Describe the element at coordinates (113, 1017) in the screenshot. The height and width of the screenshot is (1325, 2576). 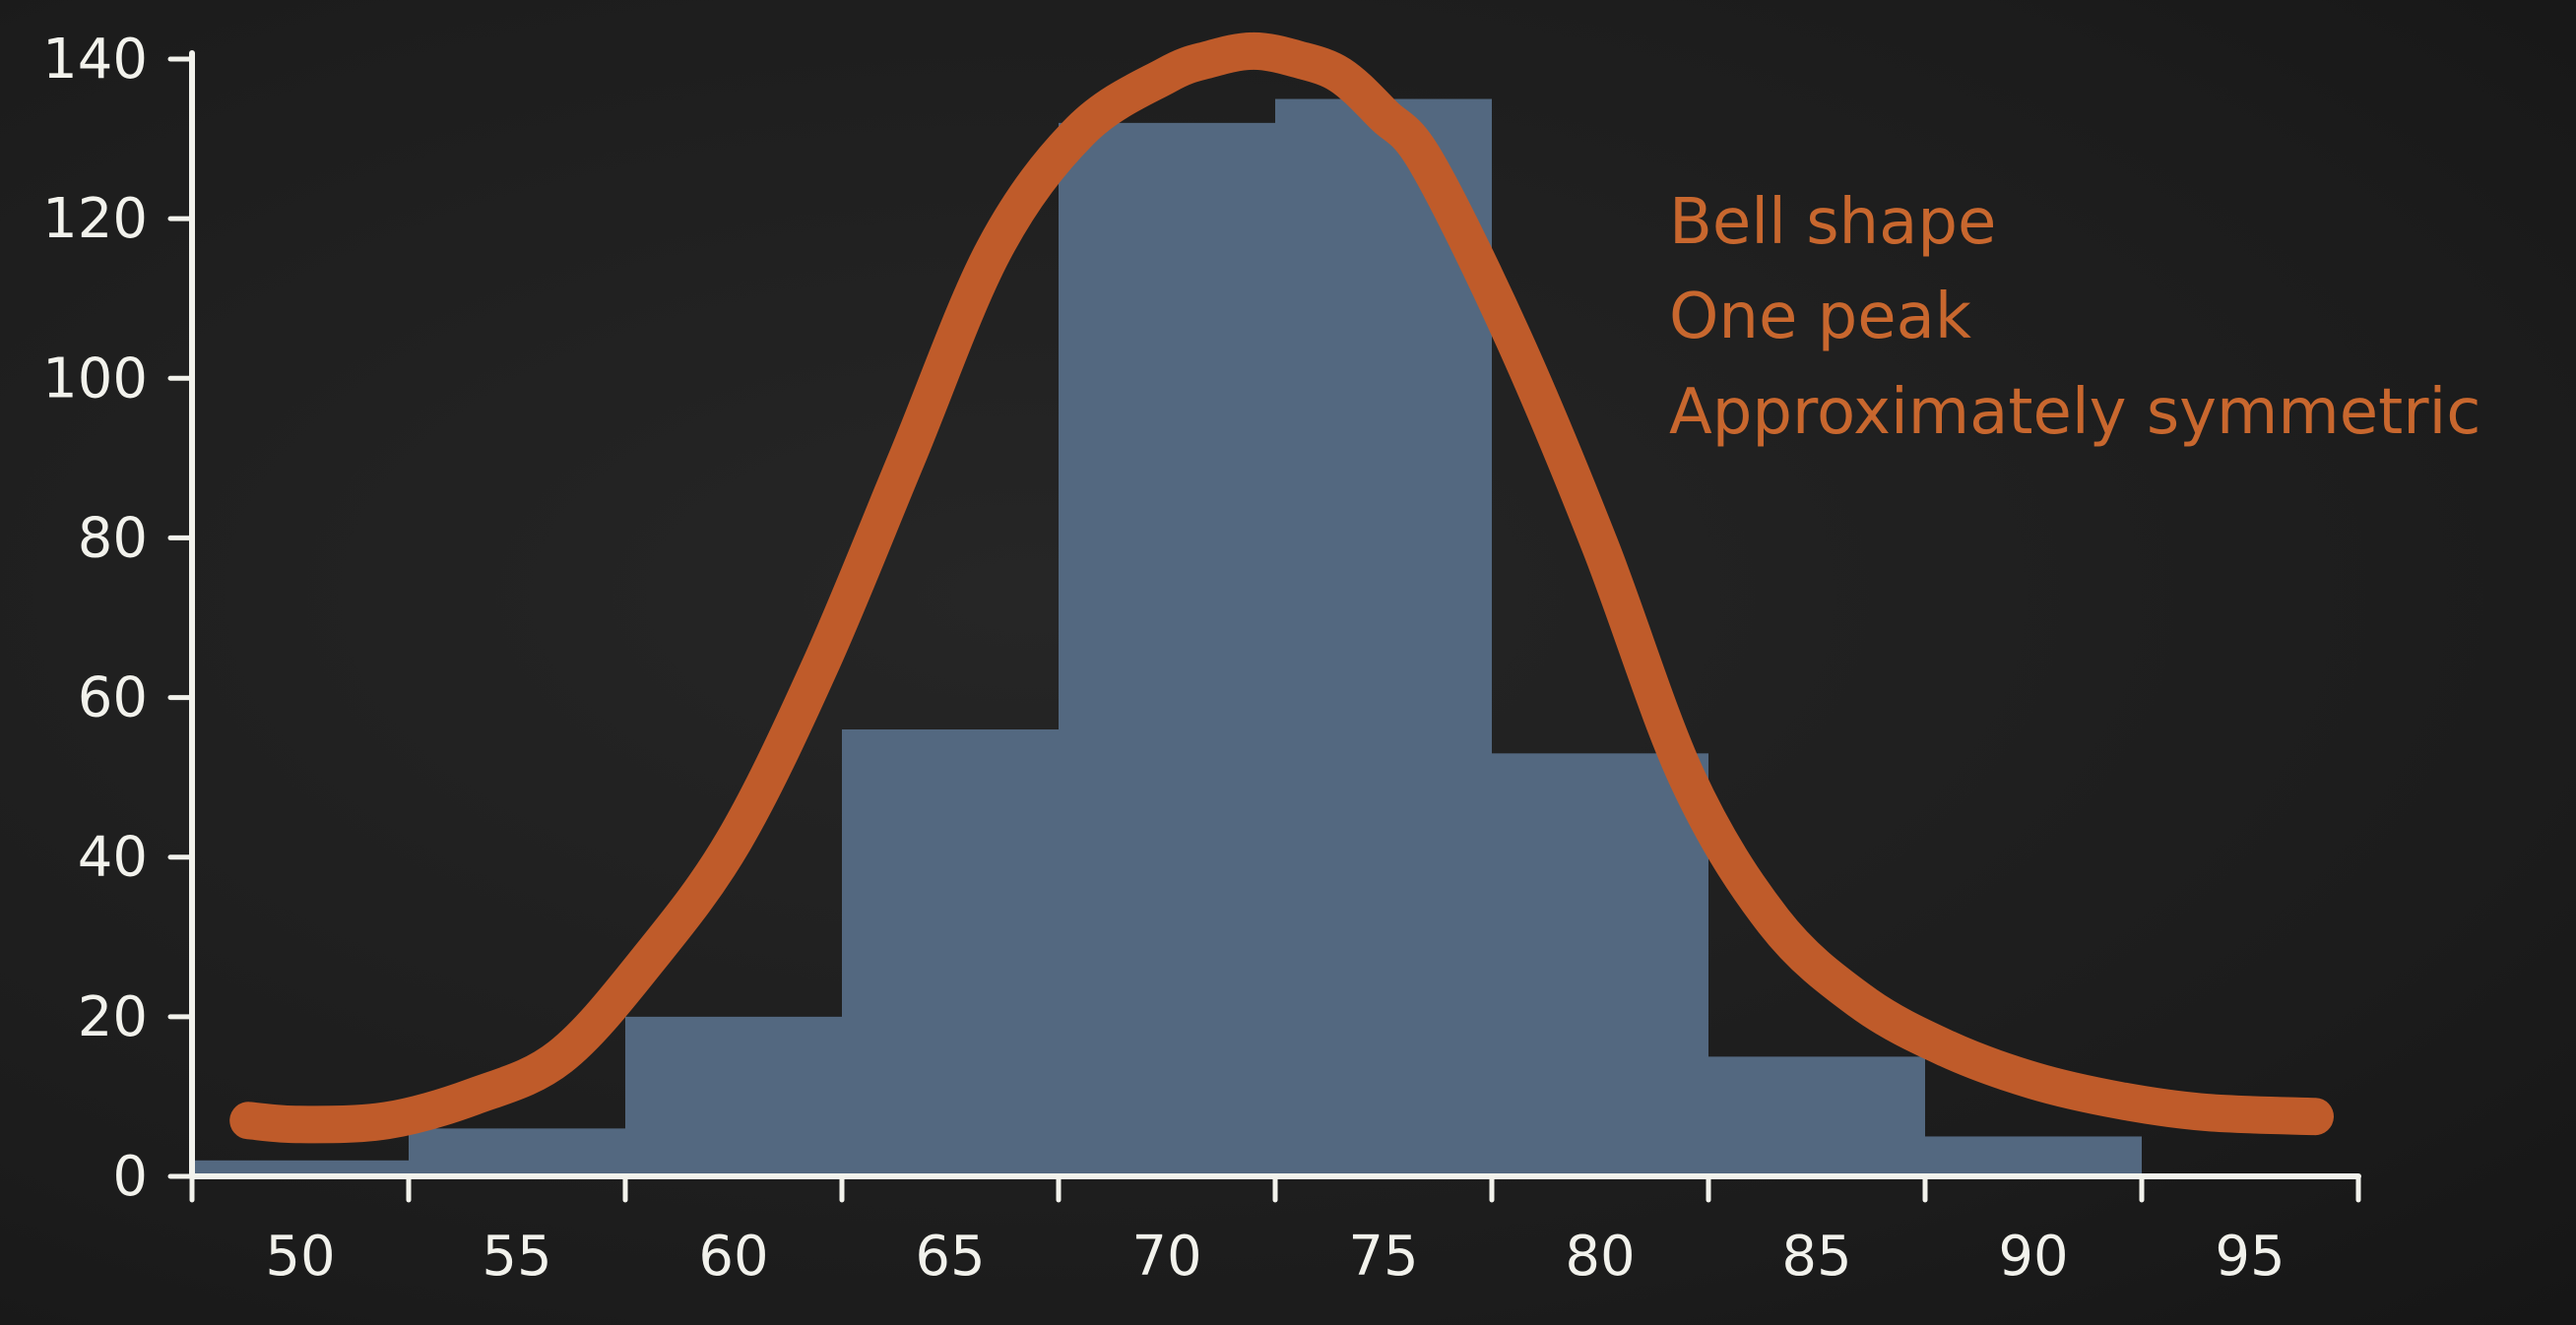
I see `y-tick-label: 20` at that location.